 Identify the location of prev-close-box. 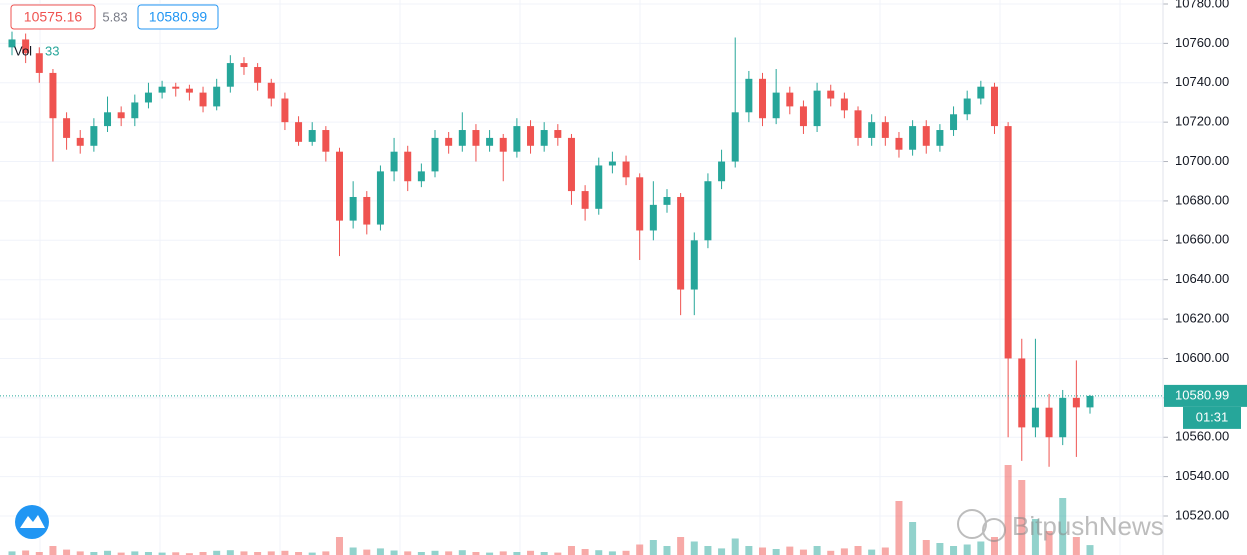
(53, 17).